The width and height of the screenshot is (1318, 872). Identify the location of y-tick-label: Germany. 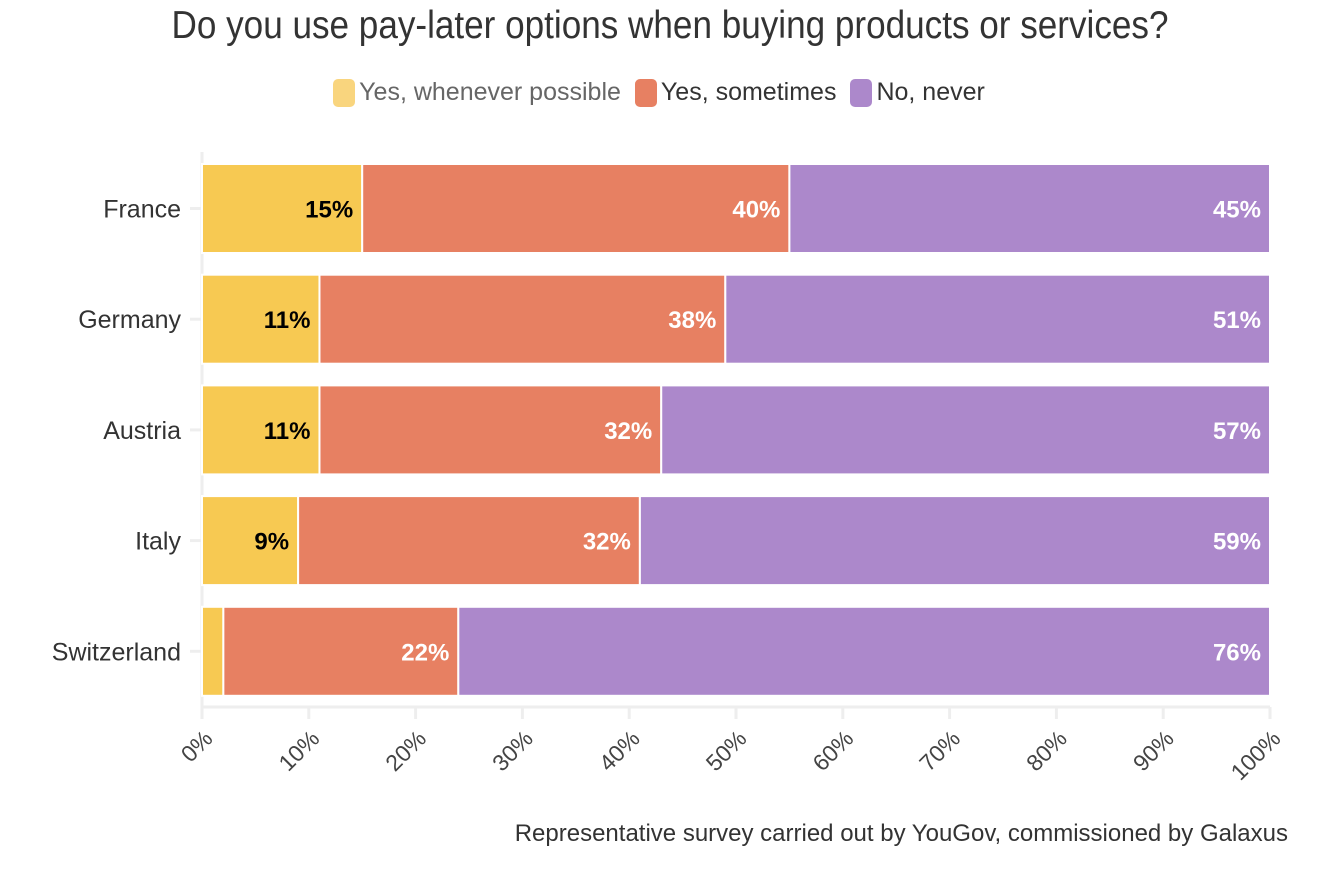
(129, 320).